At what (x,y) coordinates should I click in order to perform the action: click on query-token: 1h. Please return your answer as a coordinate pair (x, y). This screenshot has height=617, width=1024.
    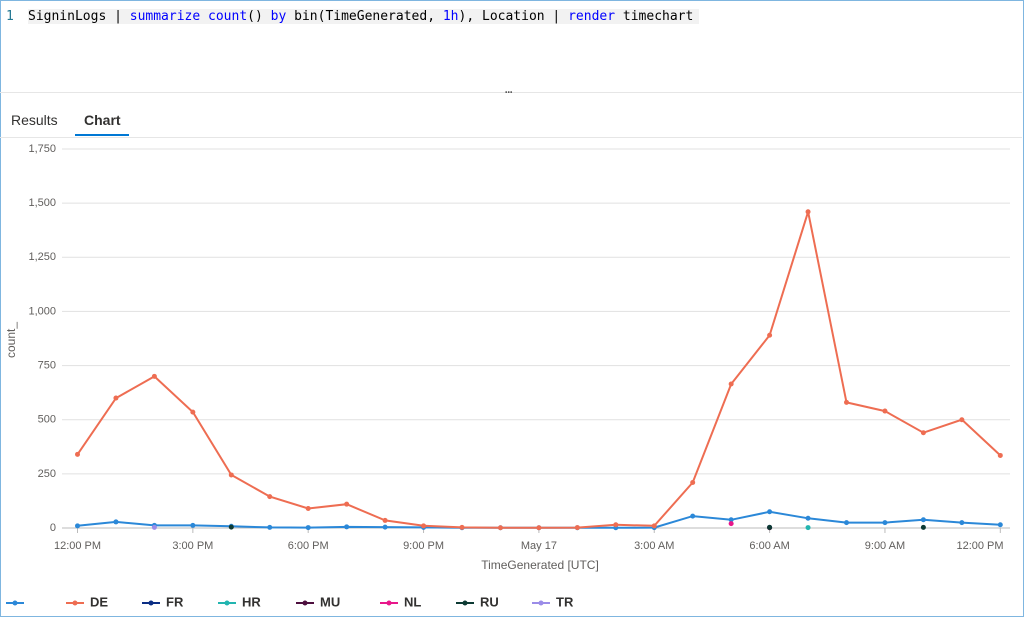
    Looking at the image, I should click on (450, 16).